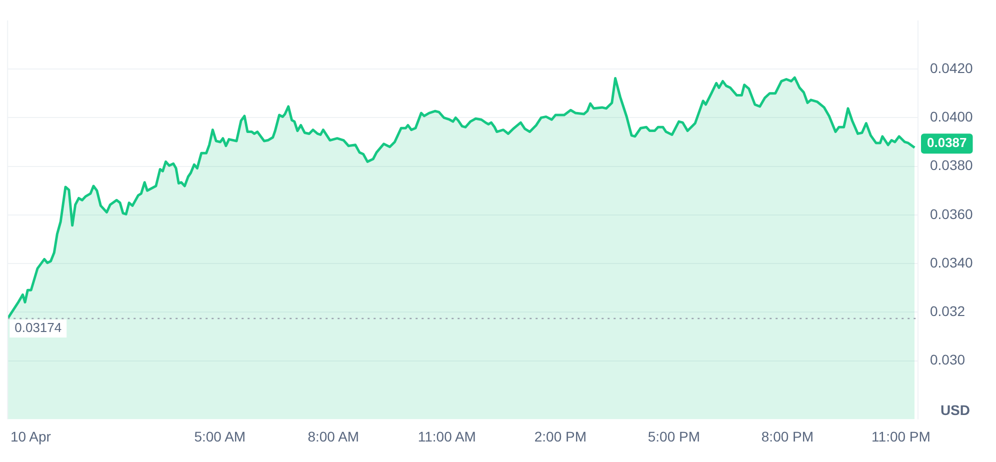 The height and width of the screenshot is (462, 996). What do you see at coordinates (952, 165) in the screenshot?
I see `y-tick-label: 0.0380` at bounding box center [952, 165].